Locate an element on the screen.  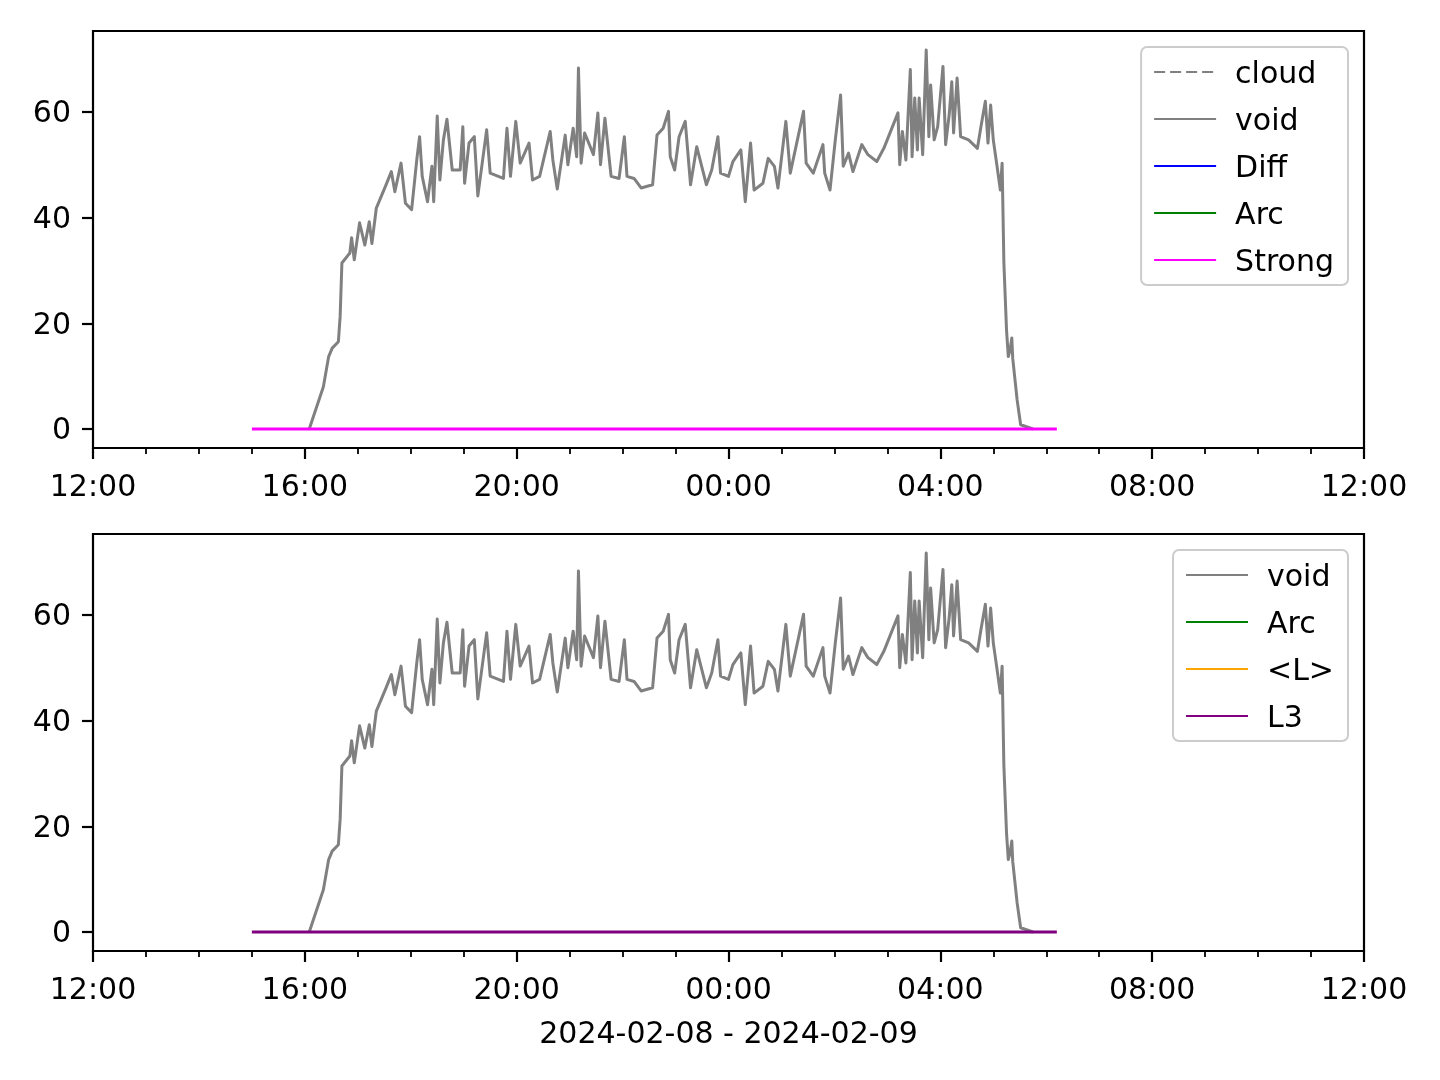
legend-label: Diff is located at coordinates (1262, 166).